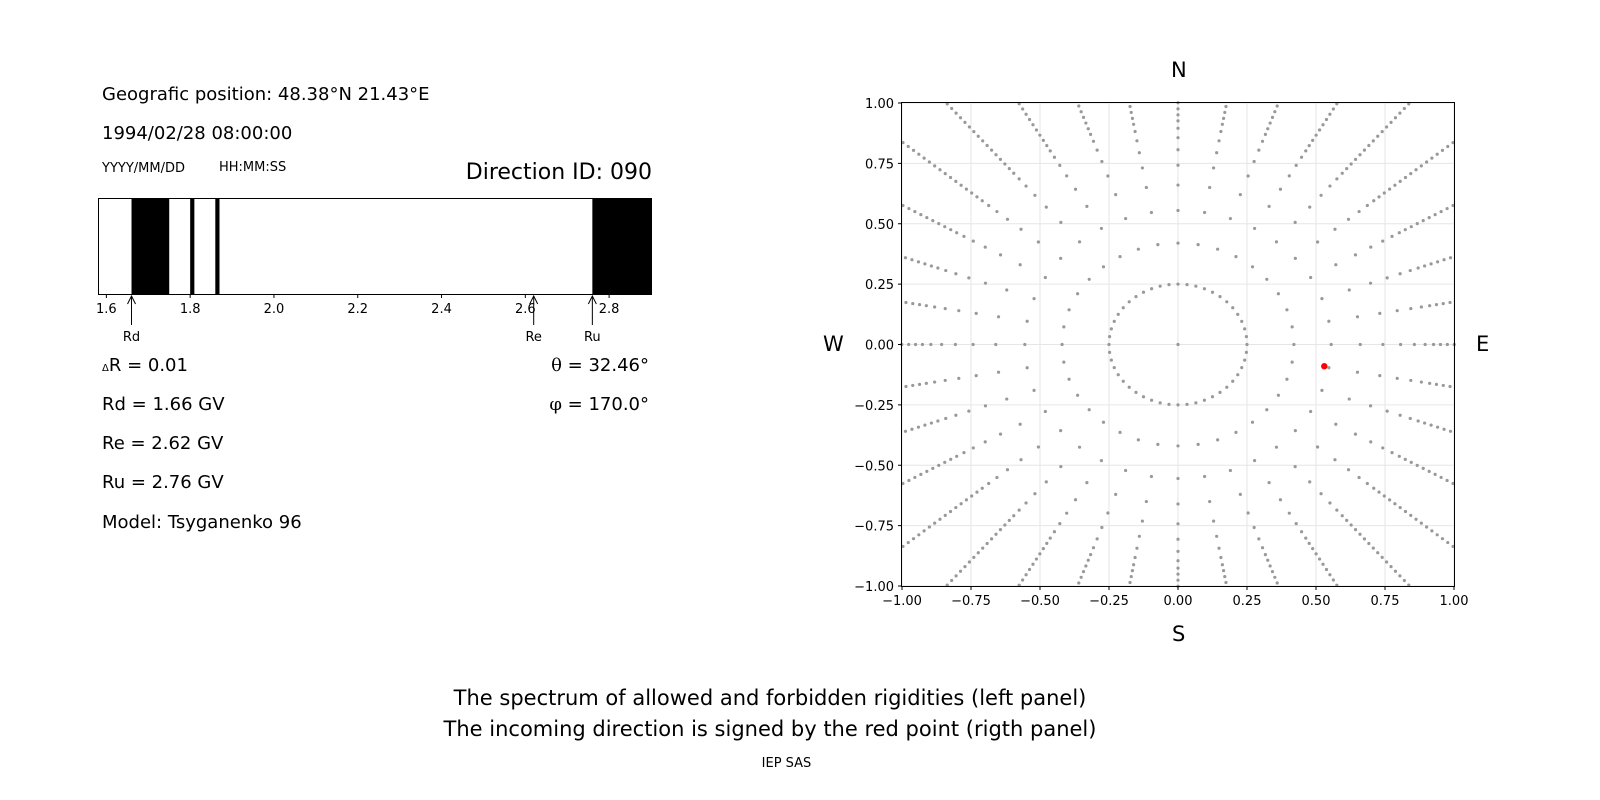 The height and width of the screenshot is (800, 1600). What do you see at coordinates (163, 404) in the screenshot?
I see `rd-value: Rd = 1.66 GV` at bounding box center [163, 404].